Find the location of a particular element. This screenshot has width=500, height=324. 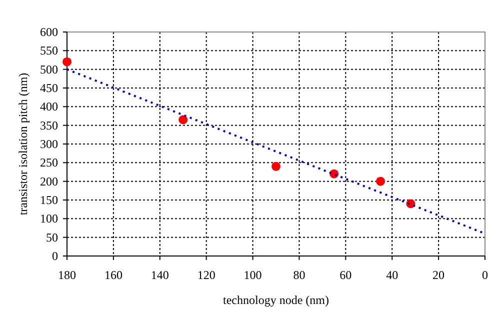

y-tick-label: 450 is located at coordinates (49, 88).